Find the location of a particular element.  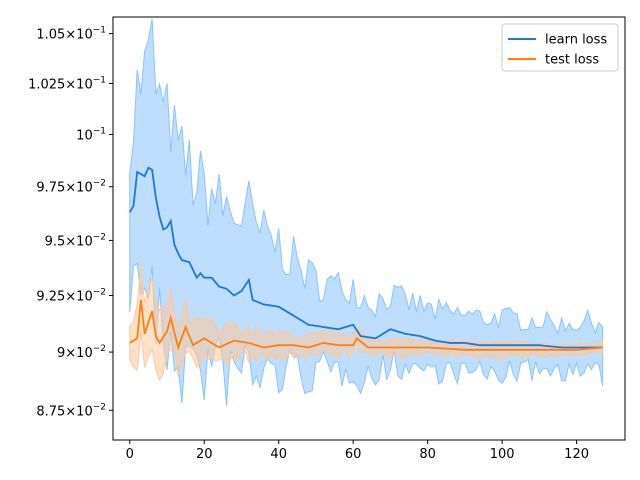

x-tick-label: 60 is located at coordinates (353, 454).